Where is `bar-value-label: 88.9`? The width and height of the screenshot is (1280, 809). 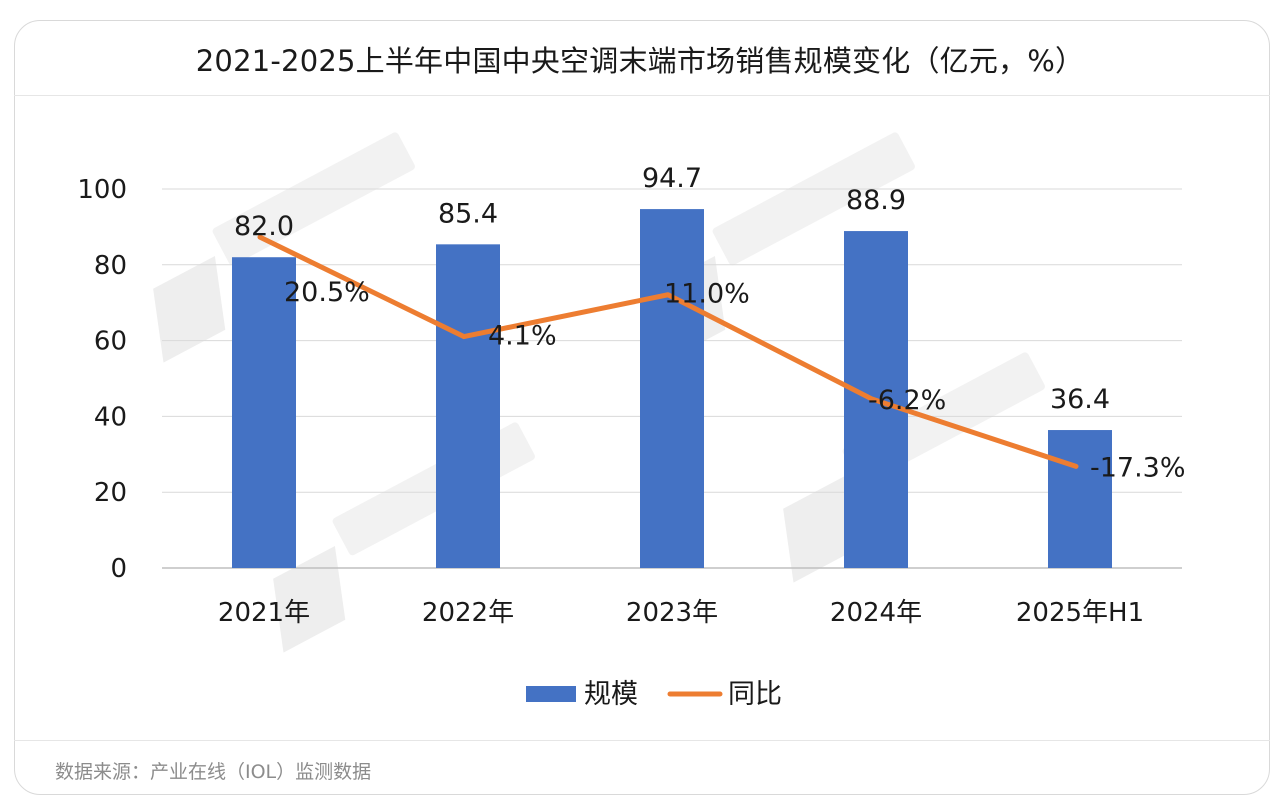 bar-value-label: 88.9 is located at coordinates (876, 200).